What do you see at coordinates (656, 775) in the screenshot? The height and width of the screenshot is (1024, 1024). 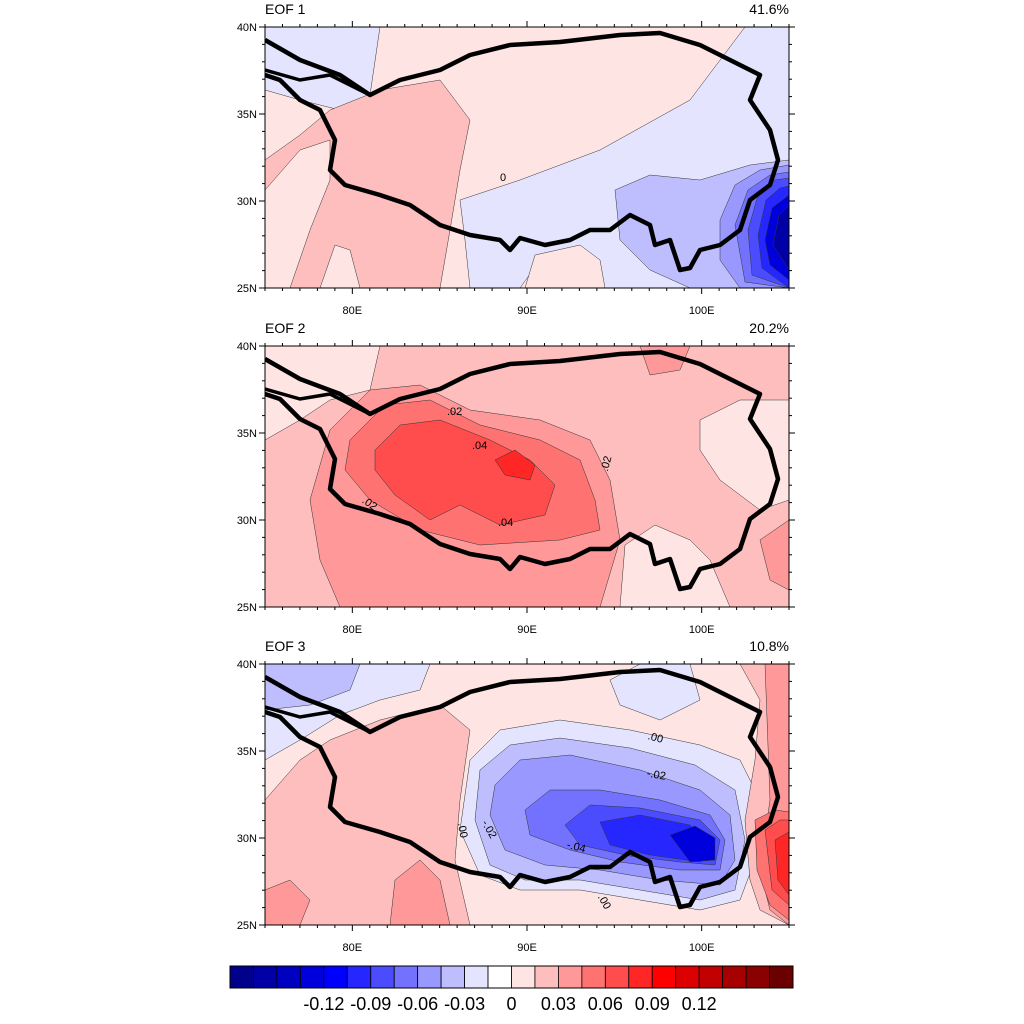 I see `contour-label: -.02` at bounding box center [656, 775].